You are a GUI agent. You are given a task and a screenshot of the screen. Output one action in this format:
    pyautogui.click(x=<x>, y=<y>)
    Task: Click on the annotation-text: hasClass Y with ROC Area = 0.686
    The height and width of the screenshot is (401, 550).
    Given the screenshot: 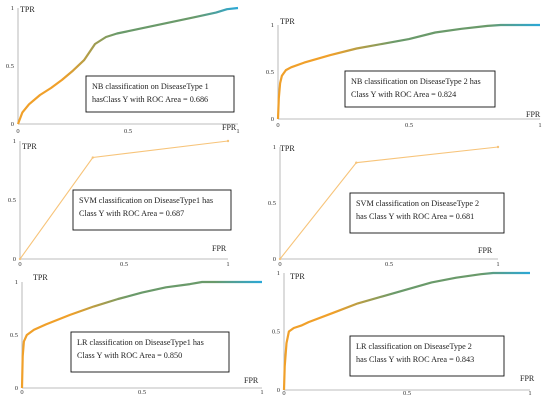 What is the action you would take?
    pyautogui.click(x=150, y=99)
    